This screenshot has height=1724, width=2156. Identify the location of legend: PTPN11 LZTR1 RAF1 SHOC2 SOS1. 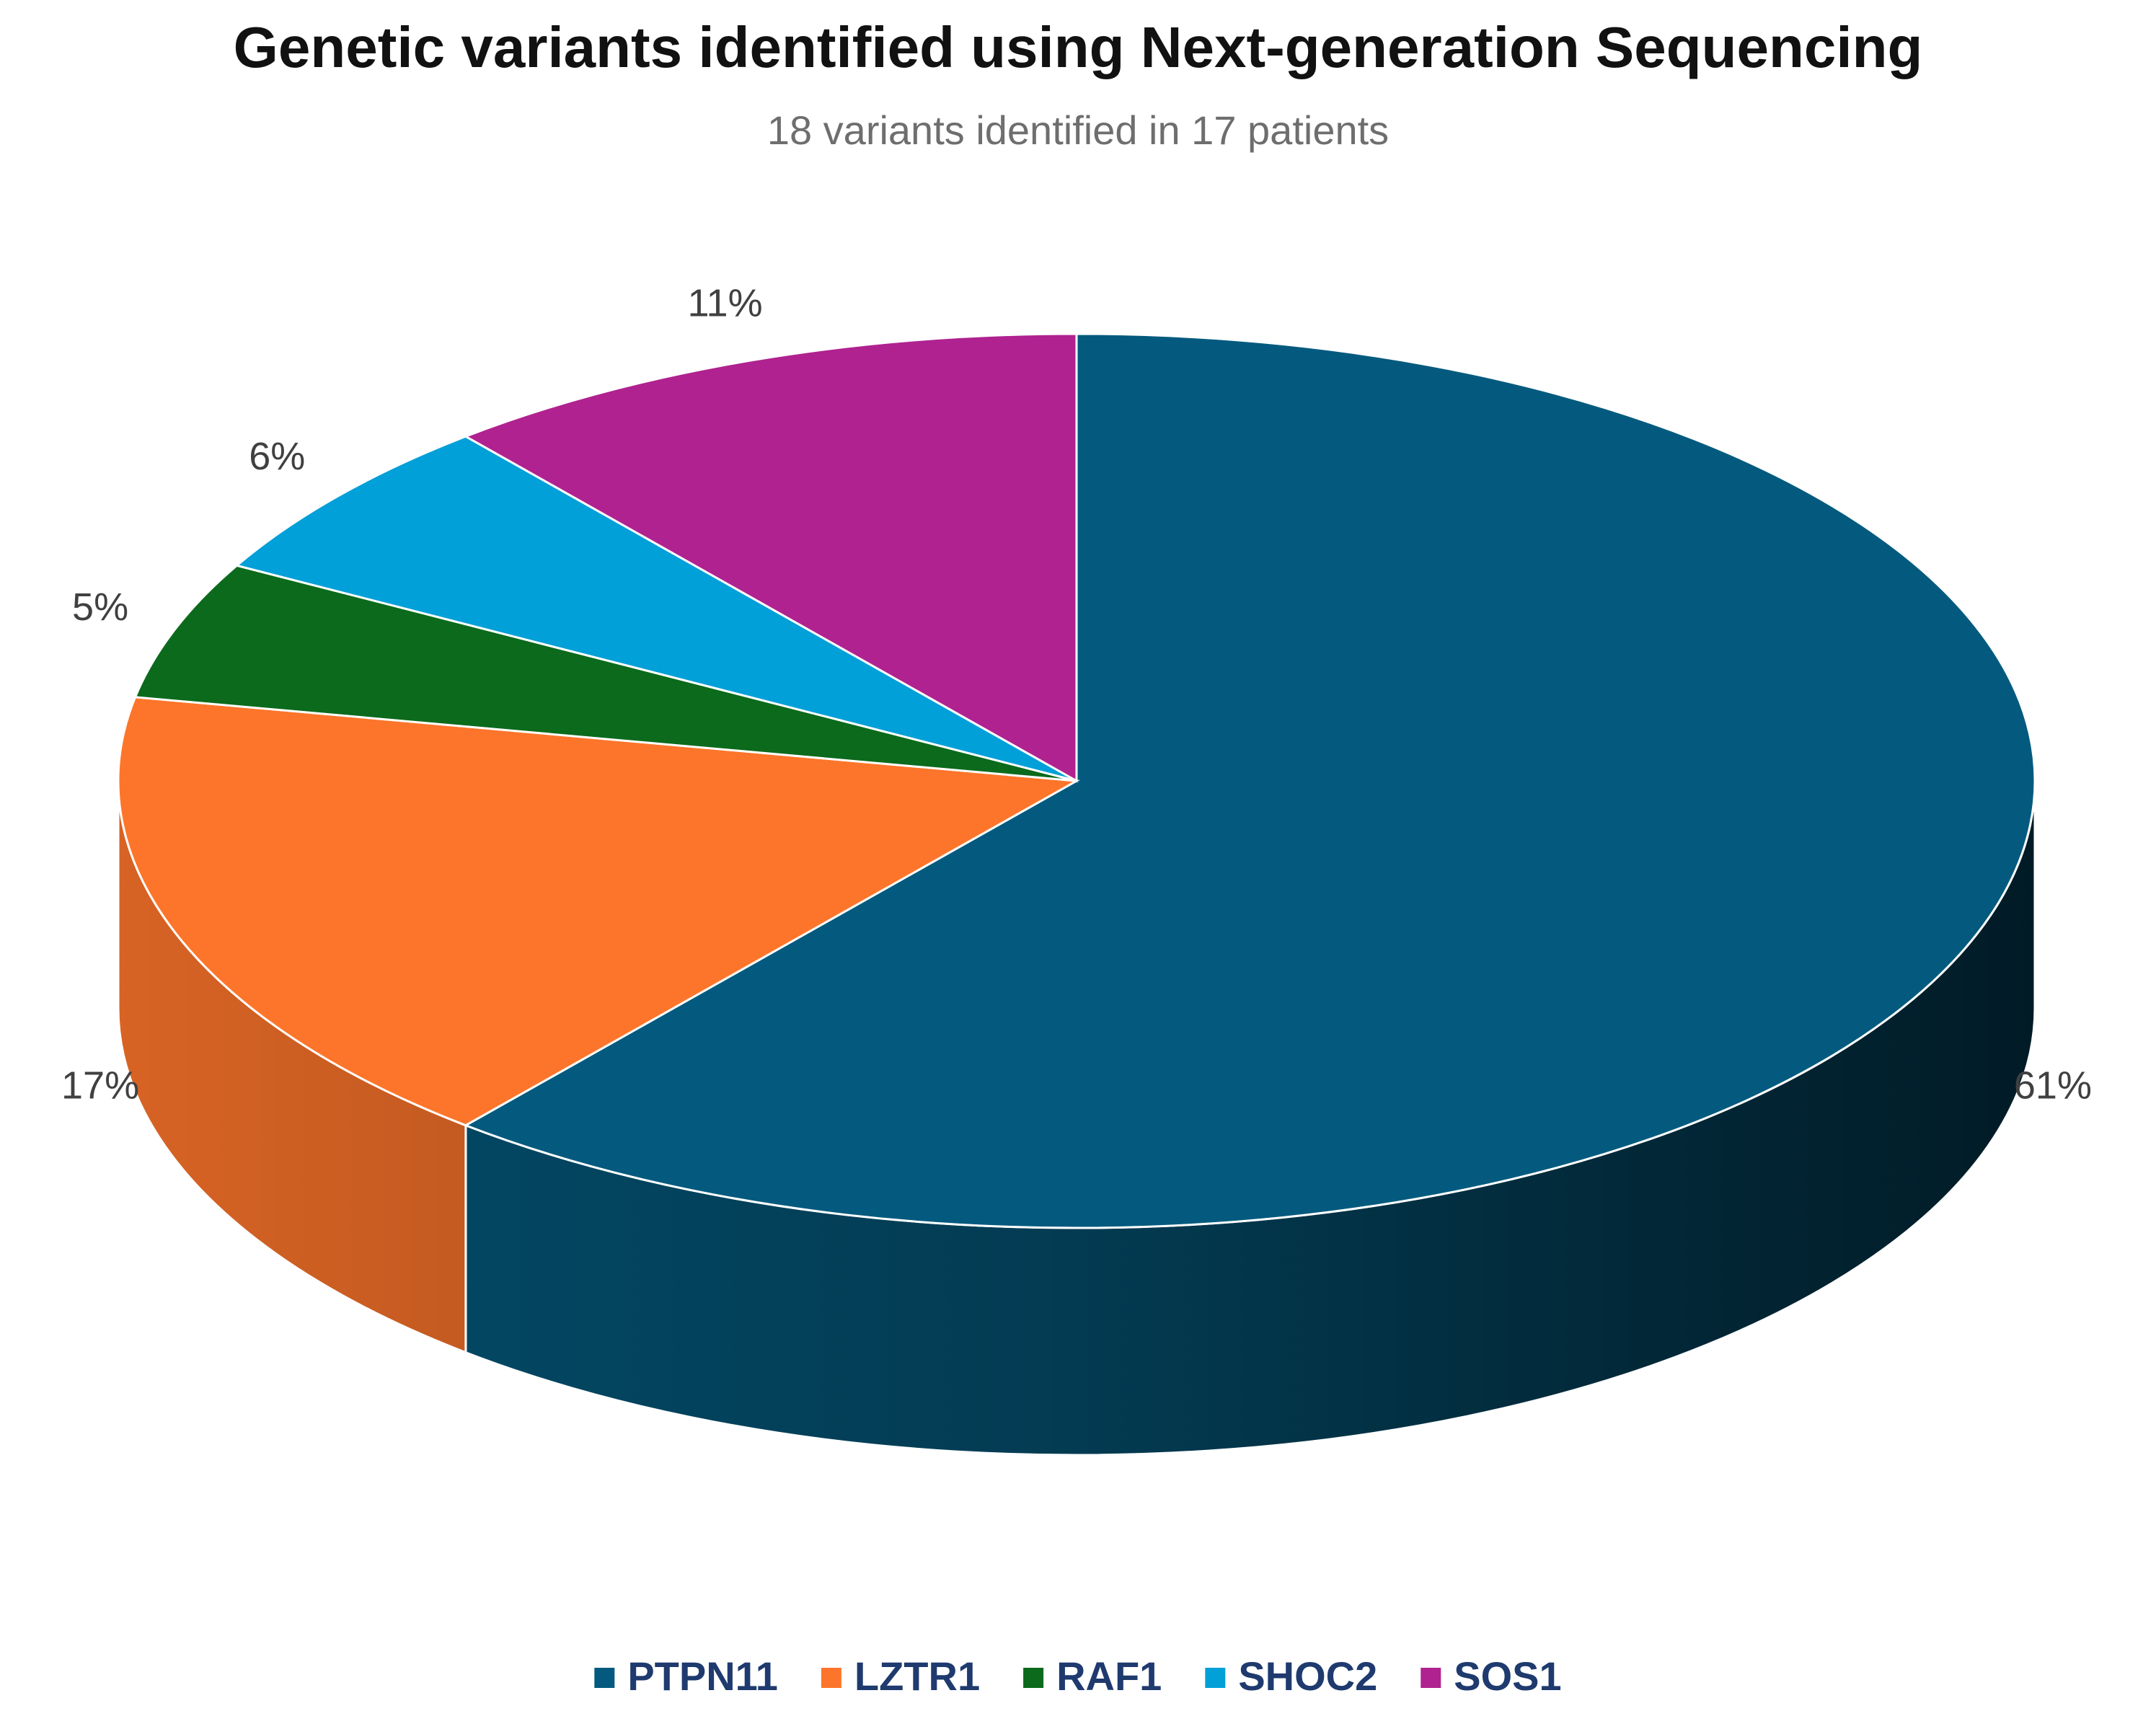
(1078, 1676).